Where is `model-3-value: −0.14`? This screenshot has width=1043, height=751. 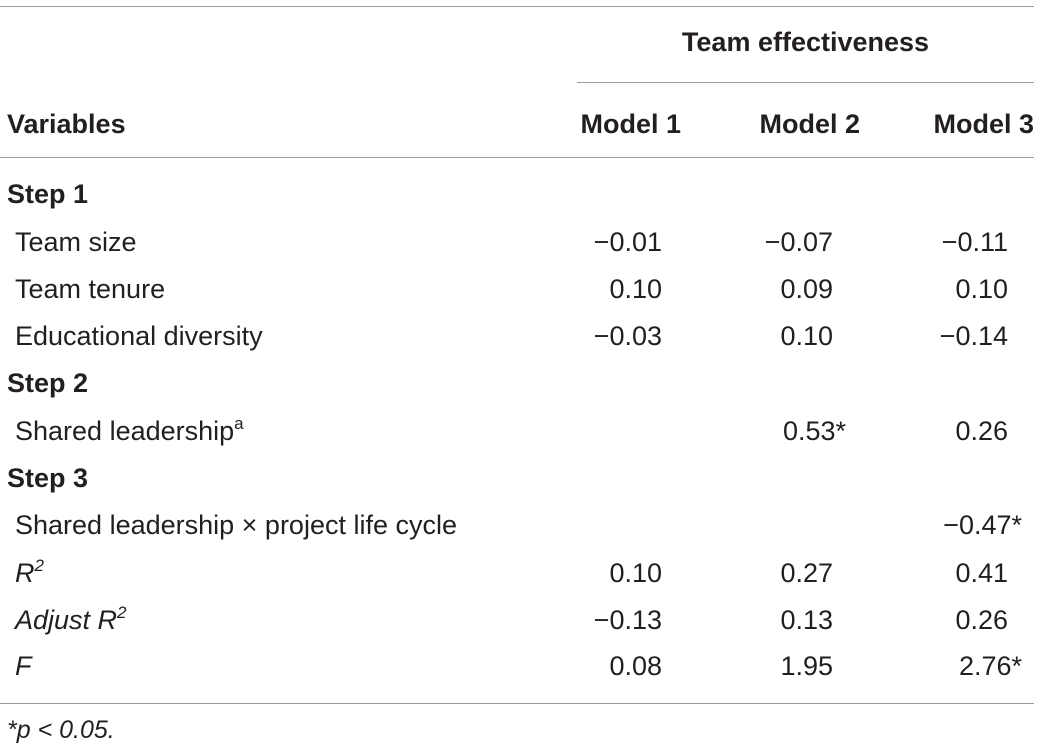
model-3-value: −0.14 is located at coordinates (973, 336).